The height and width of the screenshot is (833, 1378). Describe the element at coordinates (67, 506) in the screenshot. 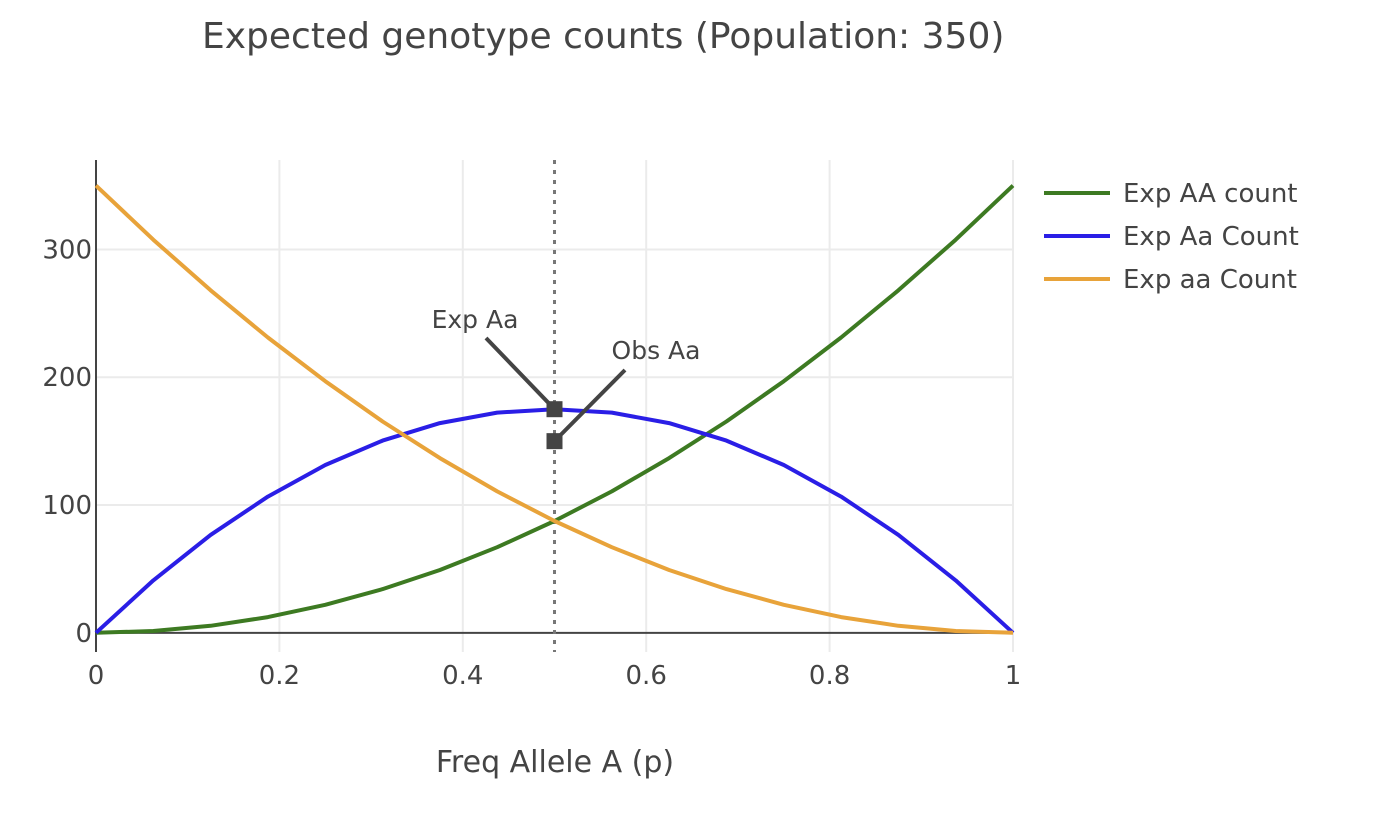

I see `y-tick-label: 100` at that location.